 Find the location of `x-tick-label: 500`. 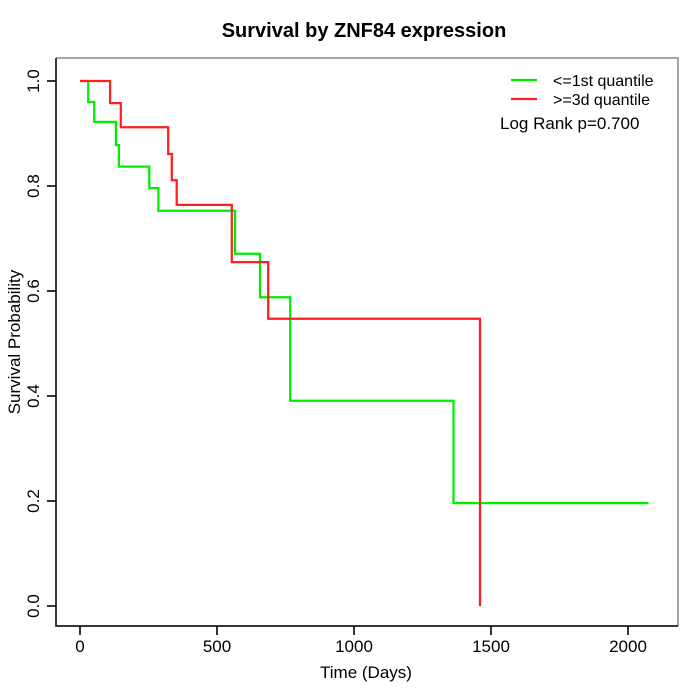

x-tick-label: 500 is located at coordinates (217, 646).